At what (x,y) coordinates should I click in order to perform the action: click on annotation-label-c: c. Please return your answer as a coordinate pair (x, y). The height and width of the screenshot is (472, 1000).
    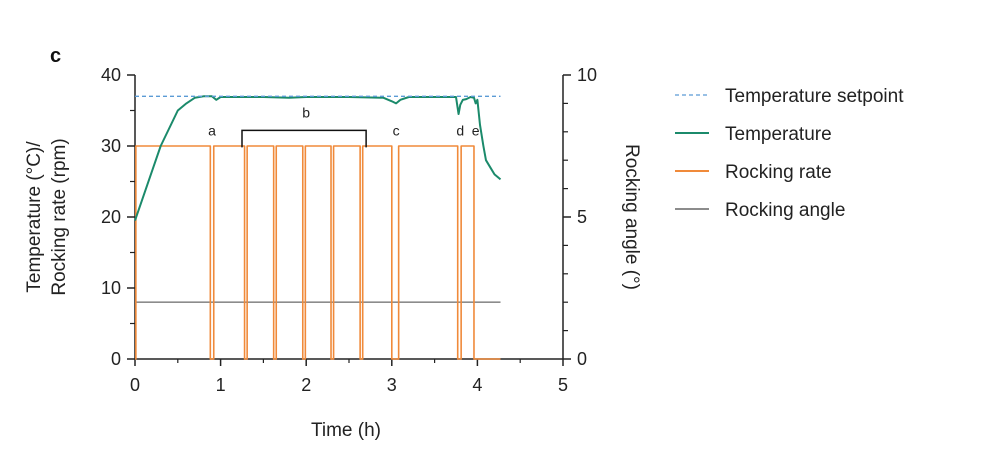
    Looking at the image, I should click on (396, 130).